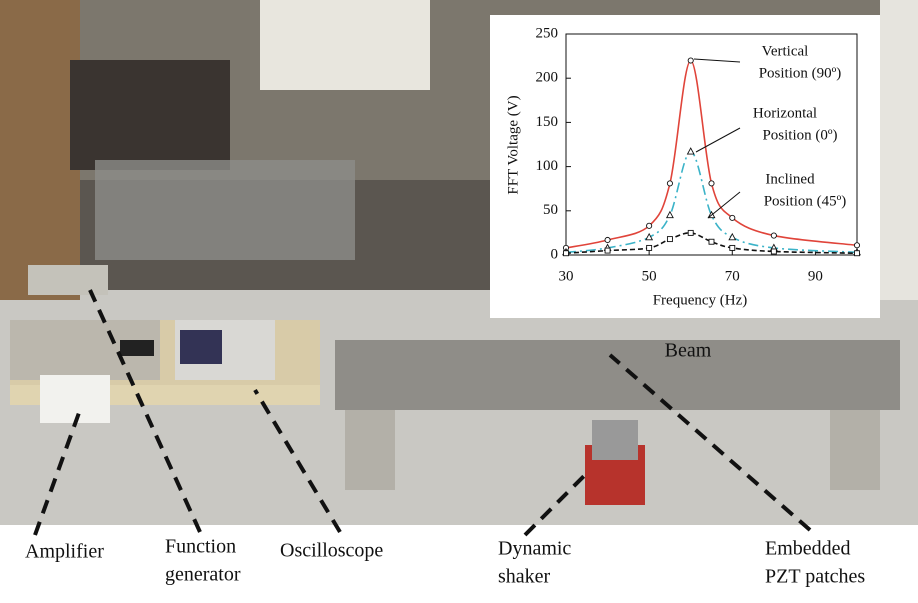  I want to click on photo-label: Function, so click(200, 547).